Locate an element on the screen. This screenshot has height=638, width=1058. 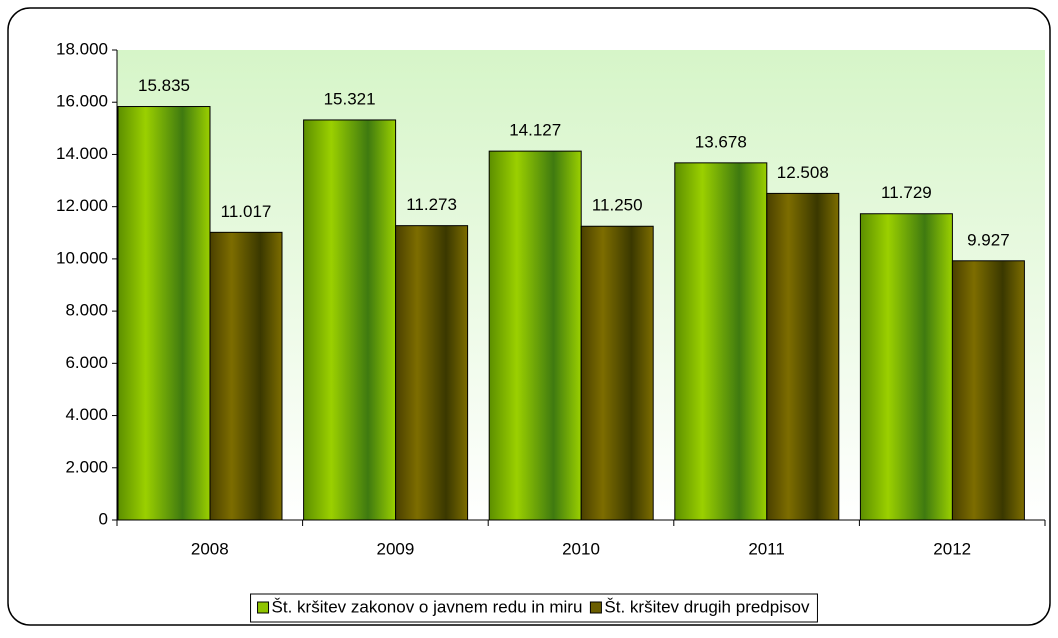
y-tick-label: 14.000 is located at coordinates (82, 153).